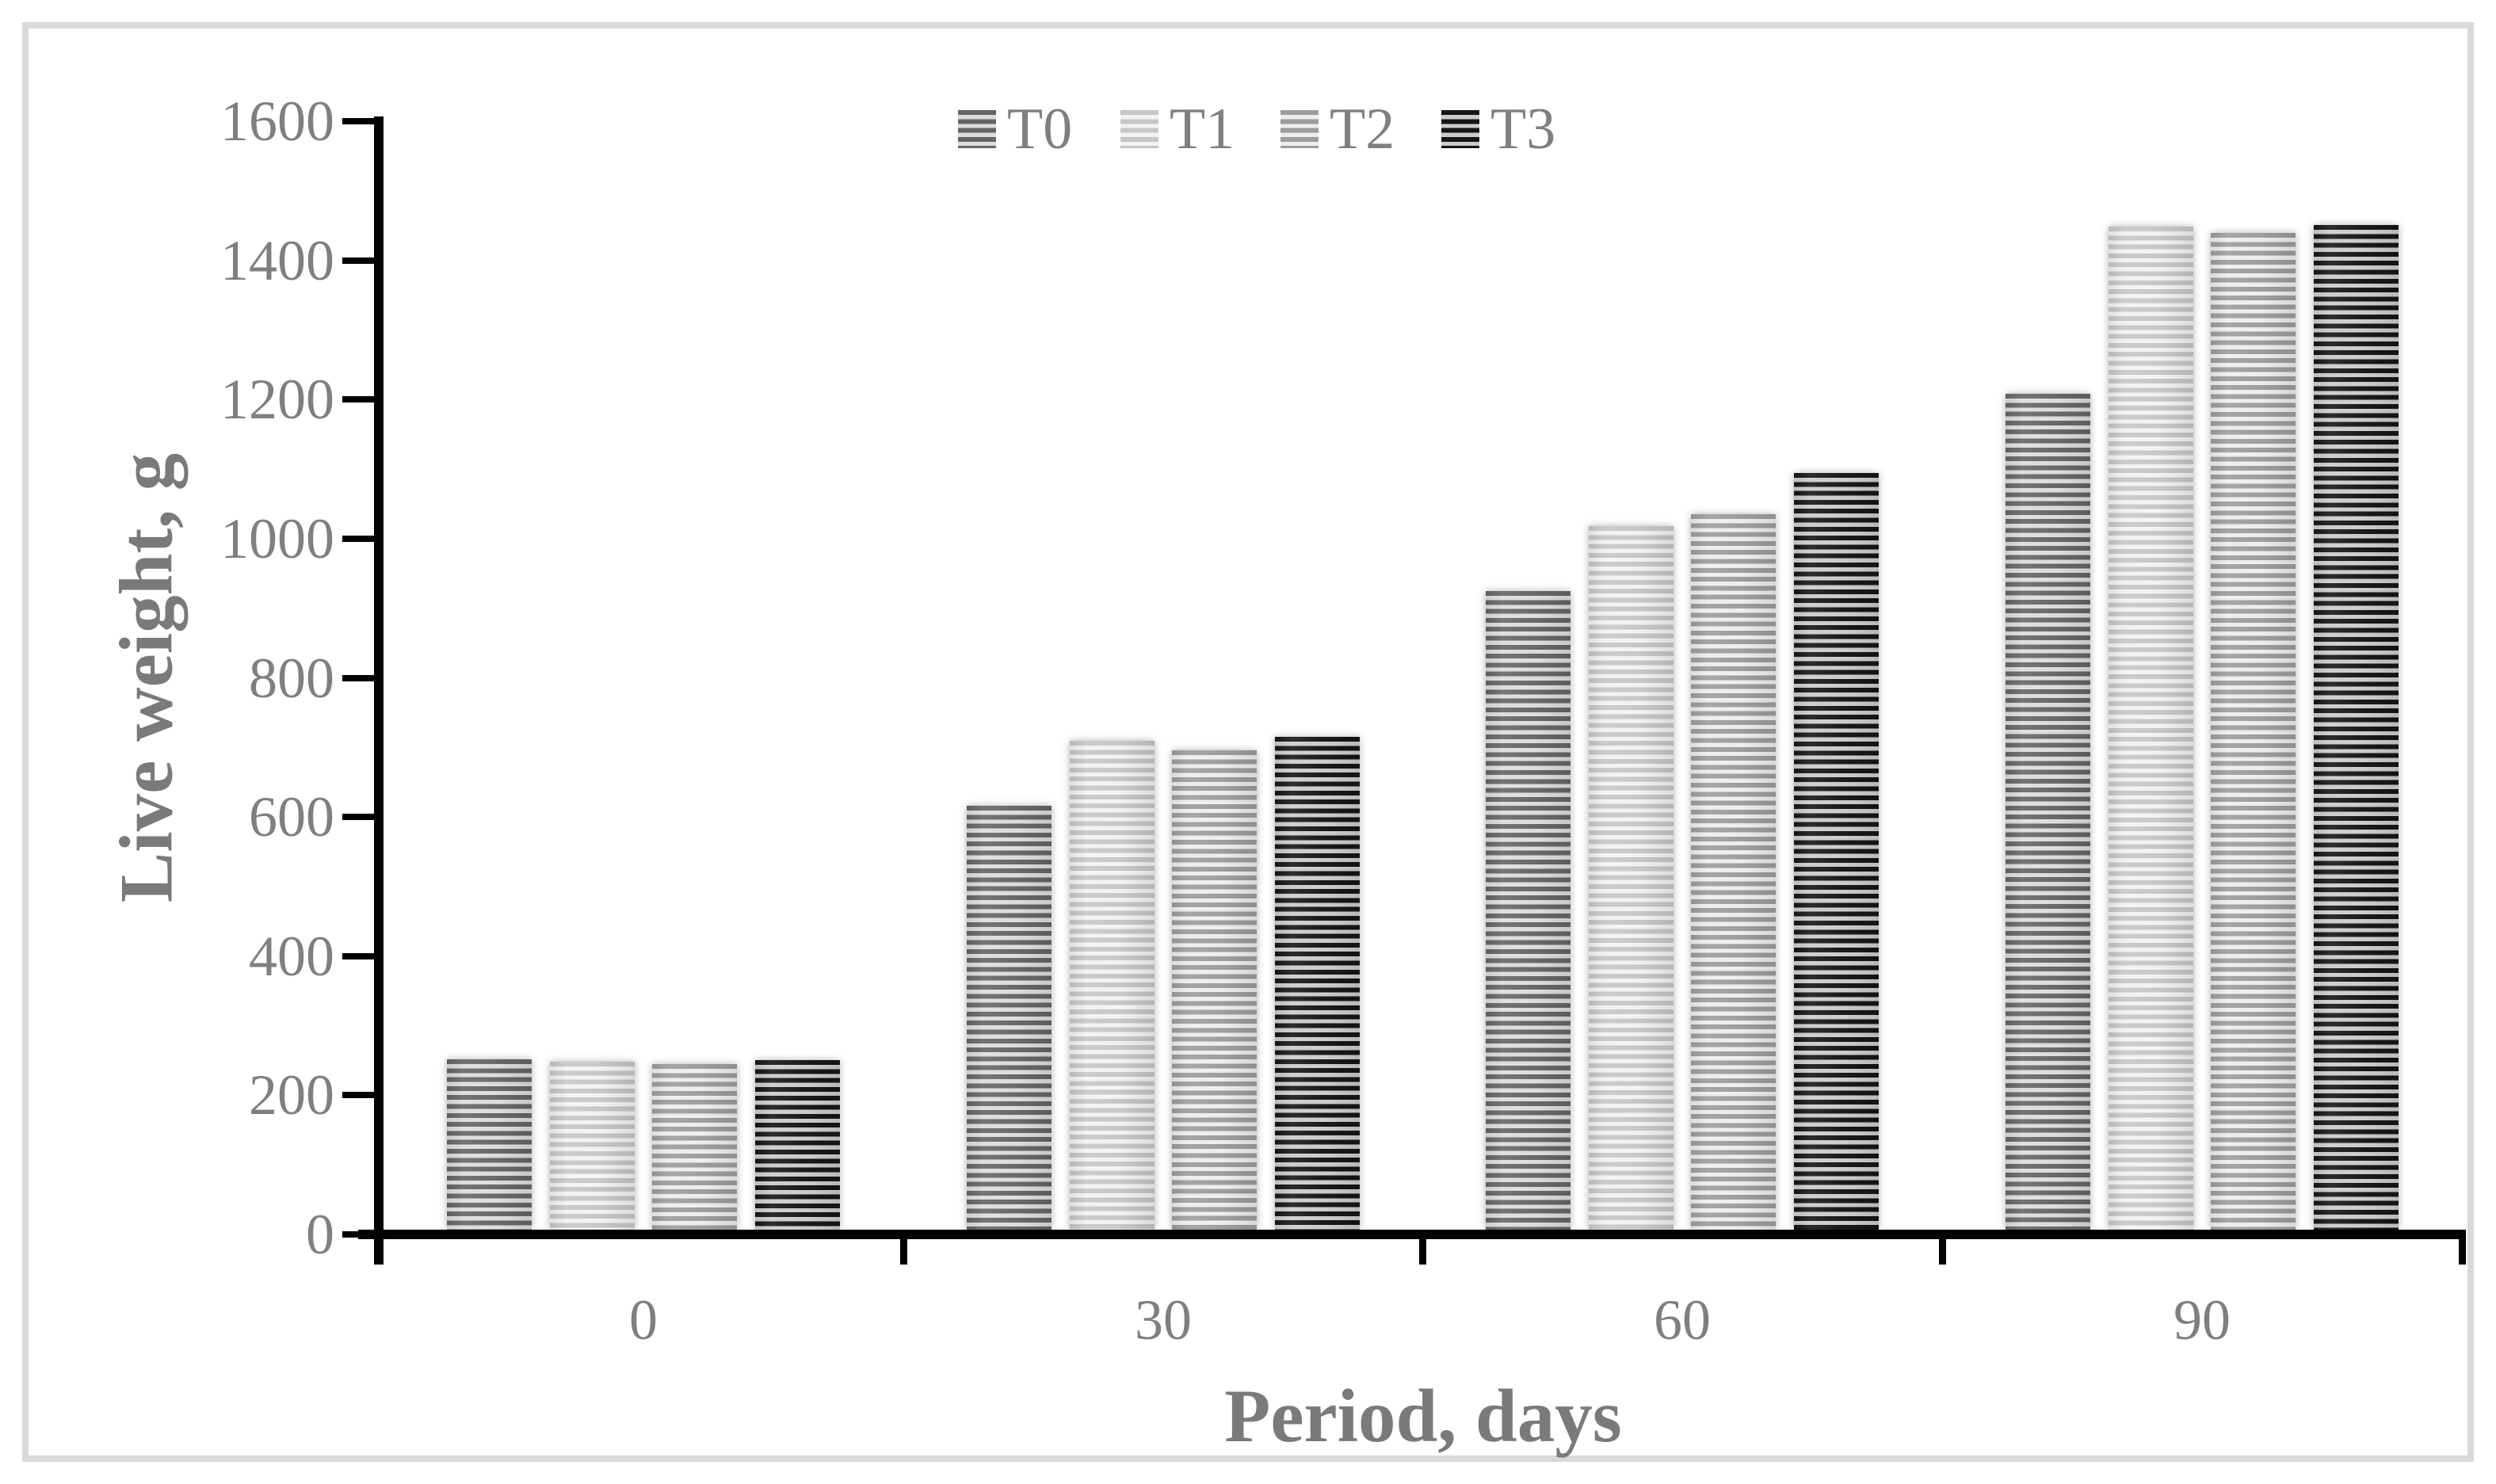  What do you see at coordinates (695, 1147) in the screenshot?
I see `bar-T2-day0` at bounding box center [695, 1147].